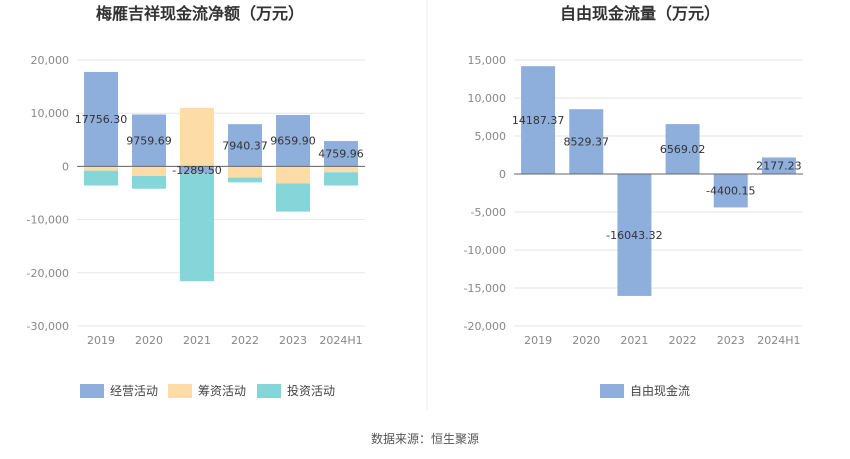 This screenshot has height=459, width=850. What do you see at coordinates (487, 60) in the screenshot?
I see `y-tick-label: 15,000` at bounding box center [487, 60].